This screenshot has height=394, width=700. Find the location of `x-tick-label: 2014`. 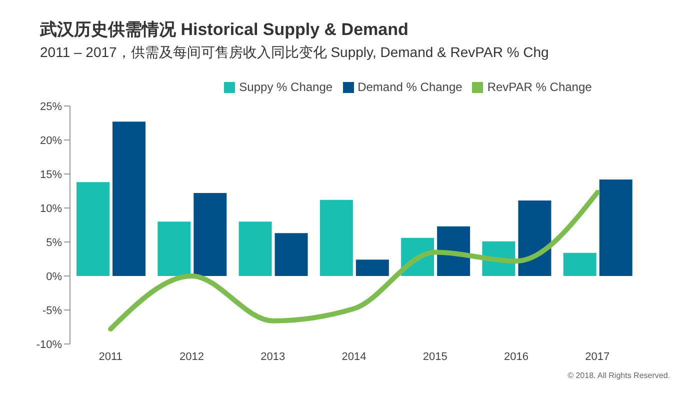

x-tick-label: 2014 is located at coordinates (354, 356).